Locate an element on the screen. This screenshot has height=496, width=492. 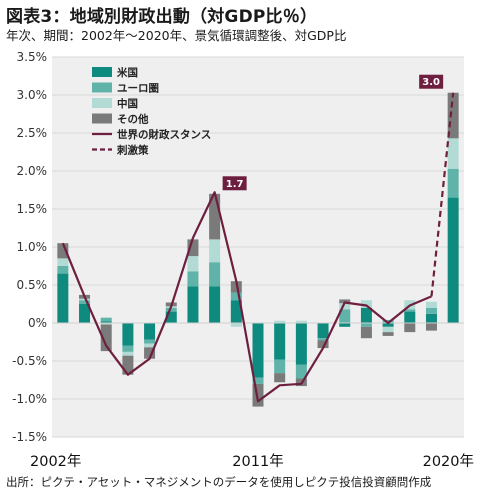
bar-us-2020 is located at coordinates (453, 260).